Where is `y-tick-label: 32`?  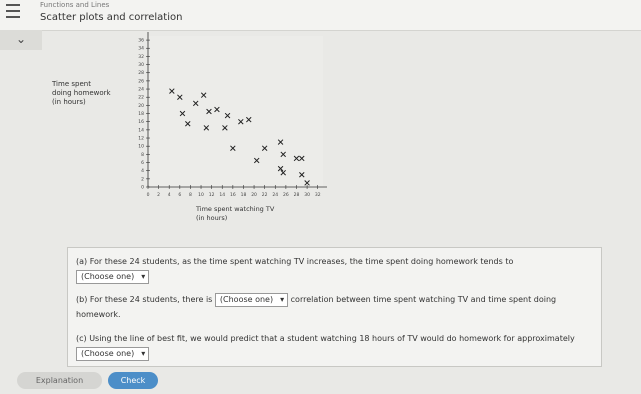 y-tick-label: 32 is located at coordinates (141, 57).